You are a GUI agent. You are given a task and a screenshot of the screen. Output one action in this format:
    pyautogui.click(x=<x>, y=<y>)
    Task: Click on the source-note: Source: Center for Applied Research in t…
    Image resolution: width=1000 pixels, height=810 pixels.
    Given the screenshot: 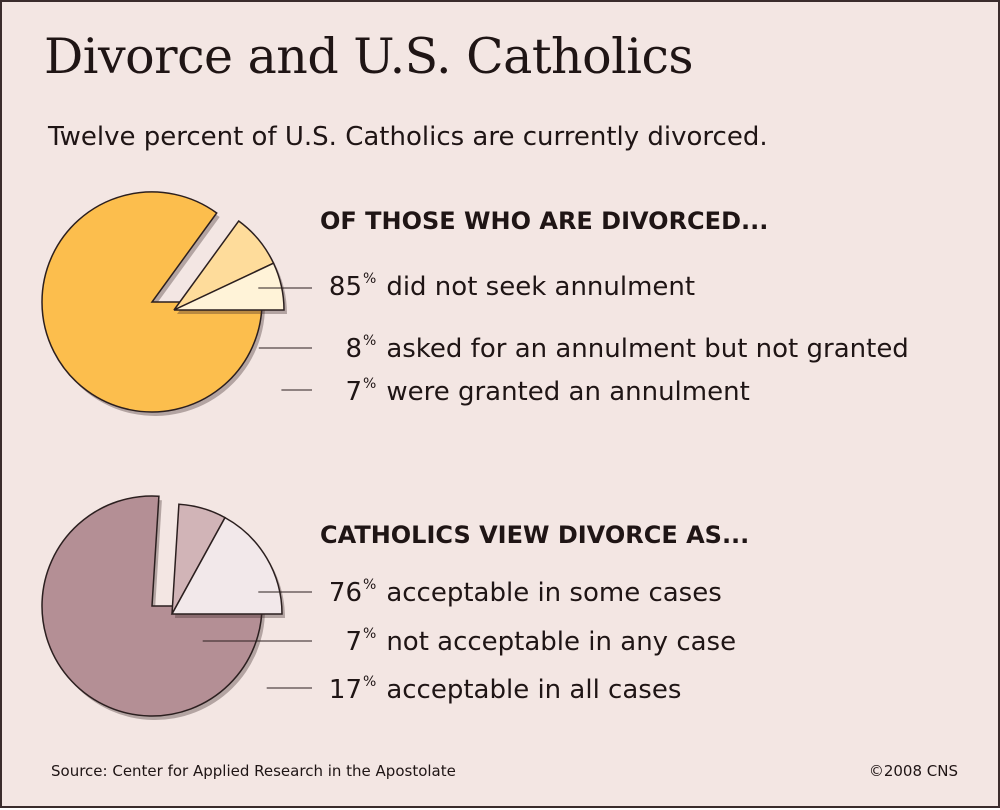 What is the action you would take?
    pyautogui.click(x=253, y=771)
    